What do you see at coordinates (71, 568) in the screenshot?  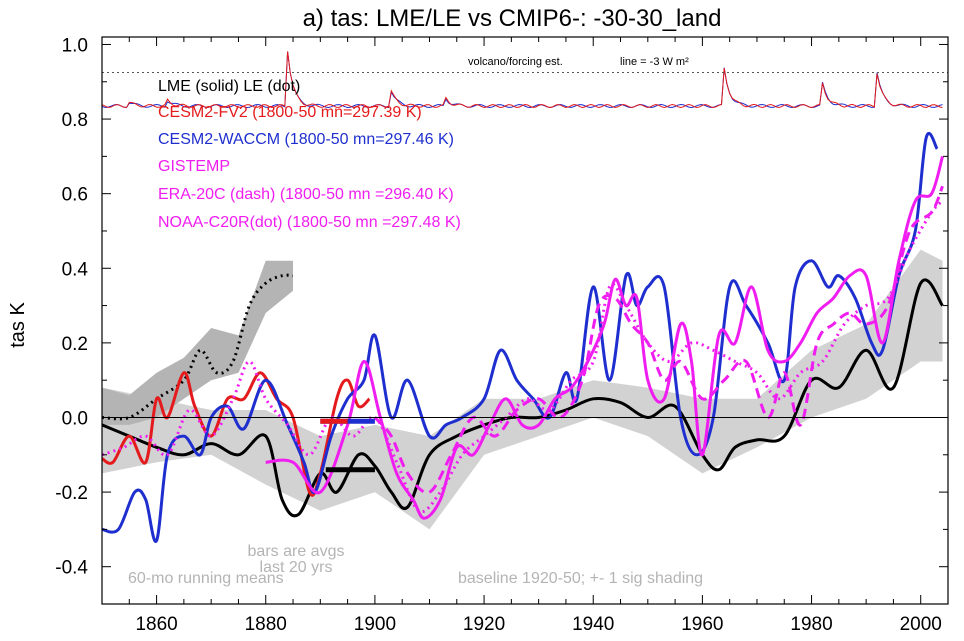 I see `y-tick-label: -0.4` at bounding box center [71, 568].